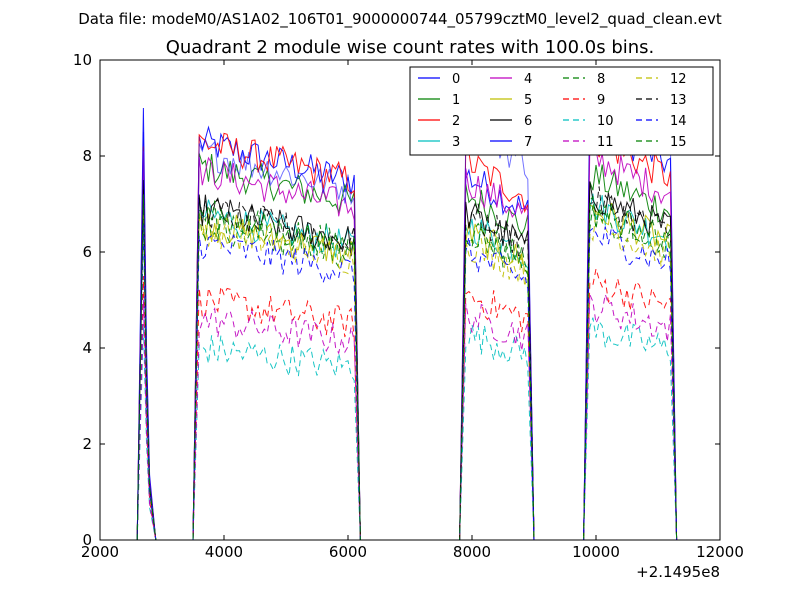 The height and width of the screenshot is (600, 800). I want to click on x-tick-label: 4000, so click(224, 552).